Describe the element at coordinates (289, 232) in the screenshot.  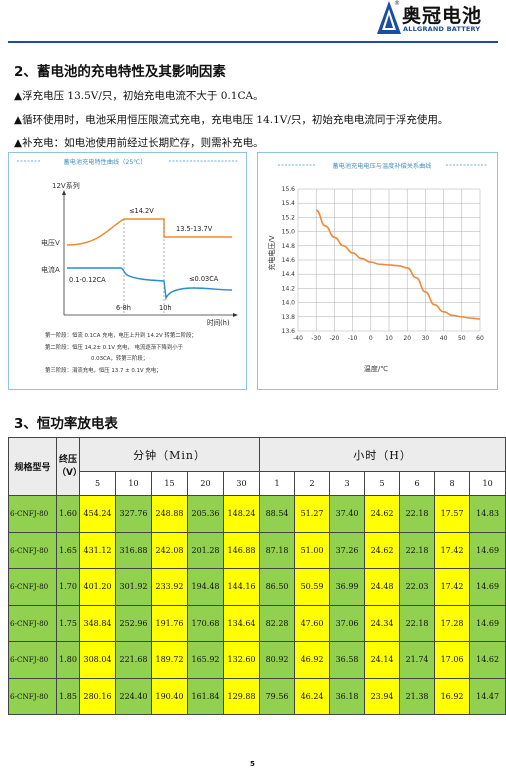
I see `y-tick-label: 15.0` at that location.